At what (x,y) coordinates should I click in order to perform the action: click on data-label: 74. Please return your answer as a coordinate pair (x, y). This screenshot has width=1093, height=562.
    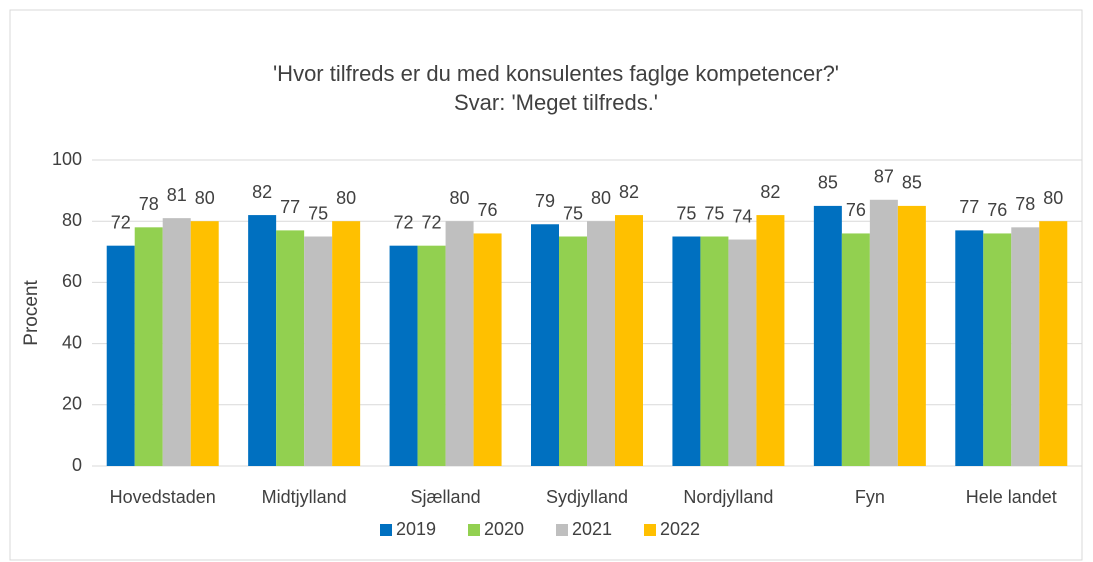
    Looking at the image, I should click on (742, 216).